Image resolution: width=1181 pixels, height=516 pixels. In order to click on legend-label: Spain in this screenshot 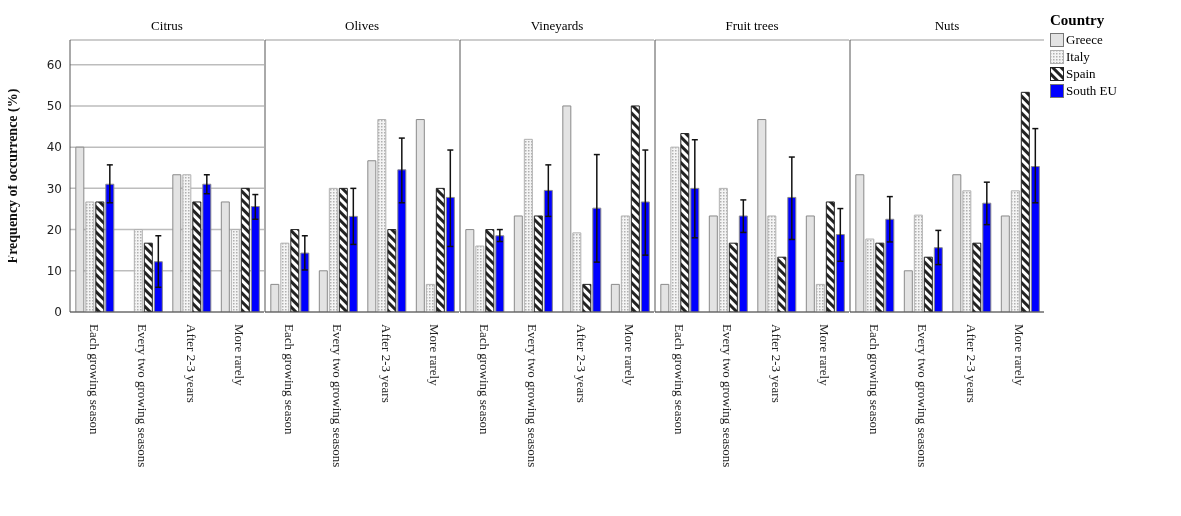, I will do `click(1081, 73)`.